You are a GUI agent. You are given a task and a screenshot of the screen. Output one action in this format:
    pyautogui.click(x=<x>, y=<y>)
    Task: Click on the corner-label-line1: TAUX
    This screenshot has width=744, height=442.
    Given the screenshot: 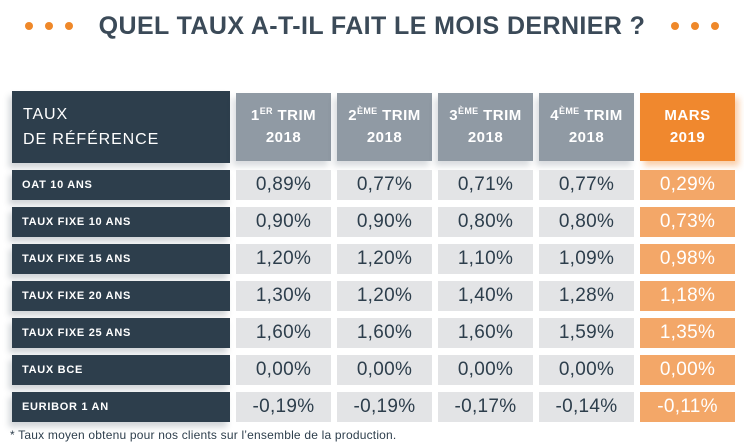 What is the action you would take?
    pyautogui.click(x=46, y=114)
    